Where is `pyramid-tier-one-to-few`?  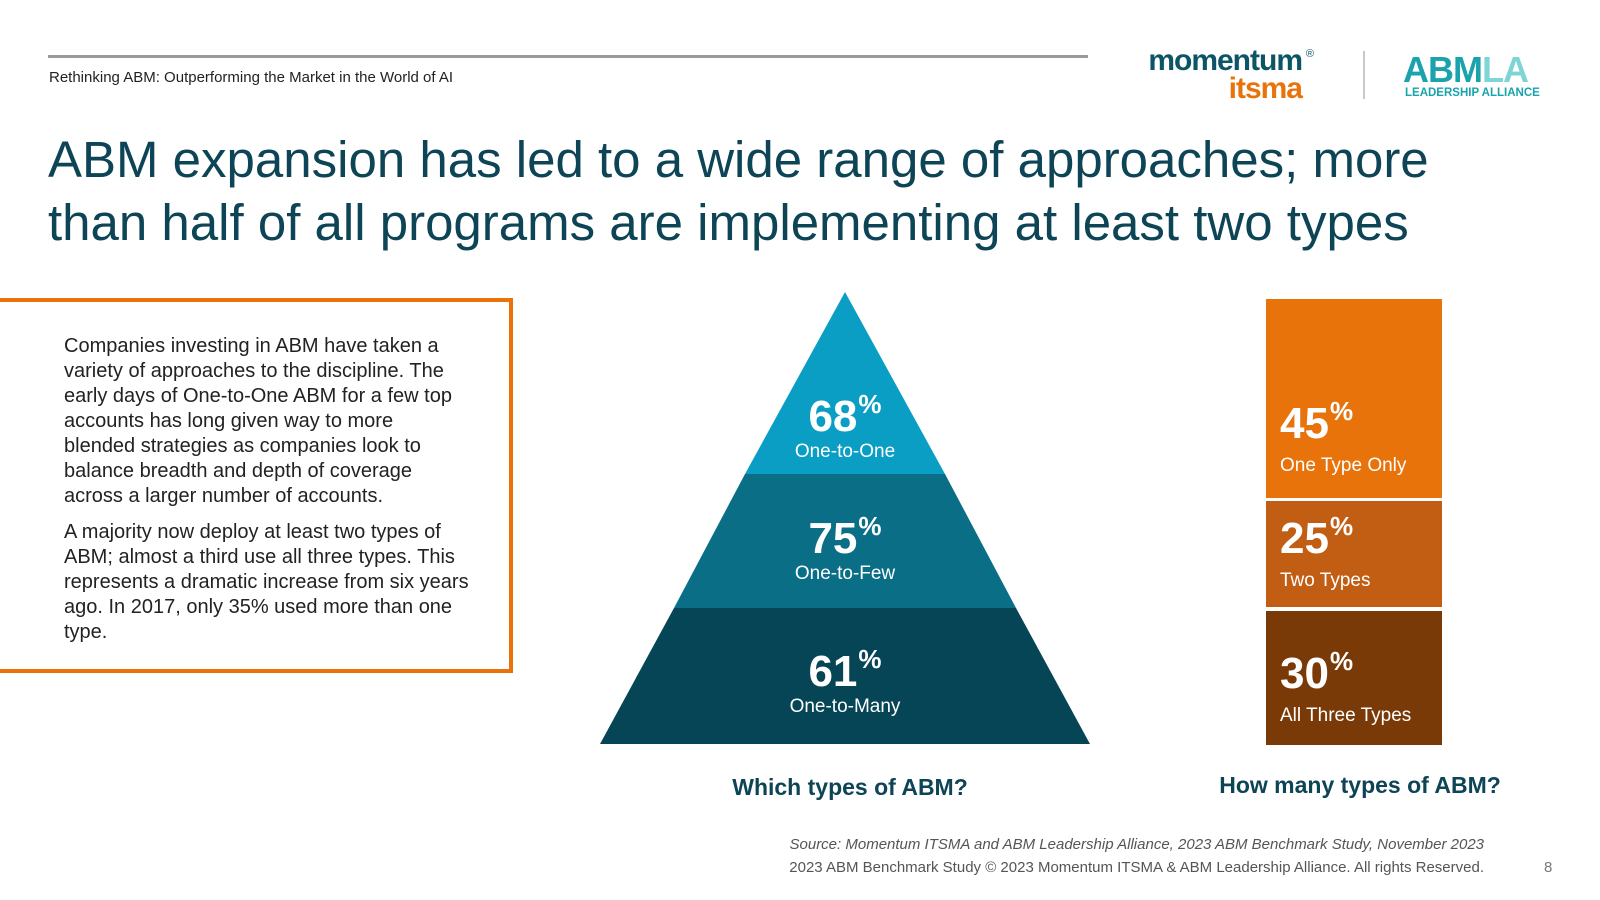 pyramid-tier-one-to-few is located at coordinates (845, 541).